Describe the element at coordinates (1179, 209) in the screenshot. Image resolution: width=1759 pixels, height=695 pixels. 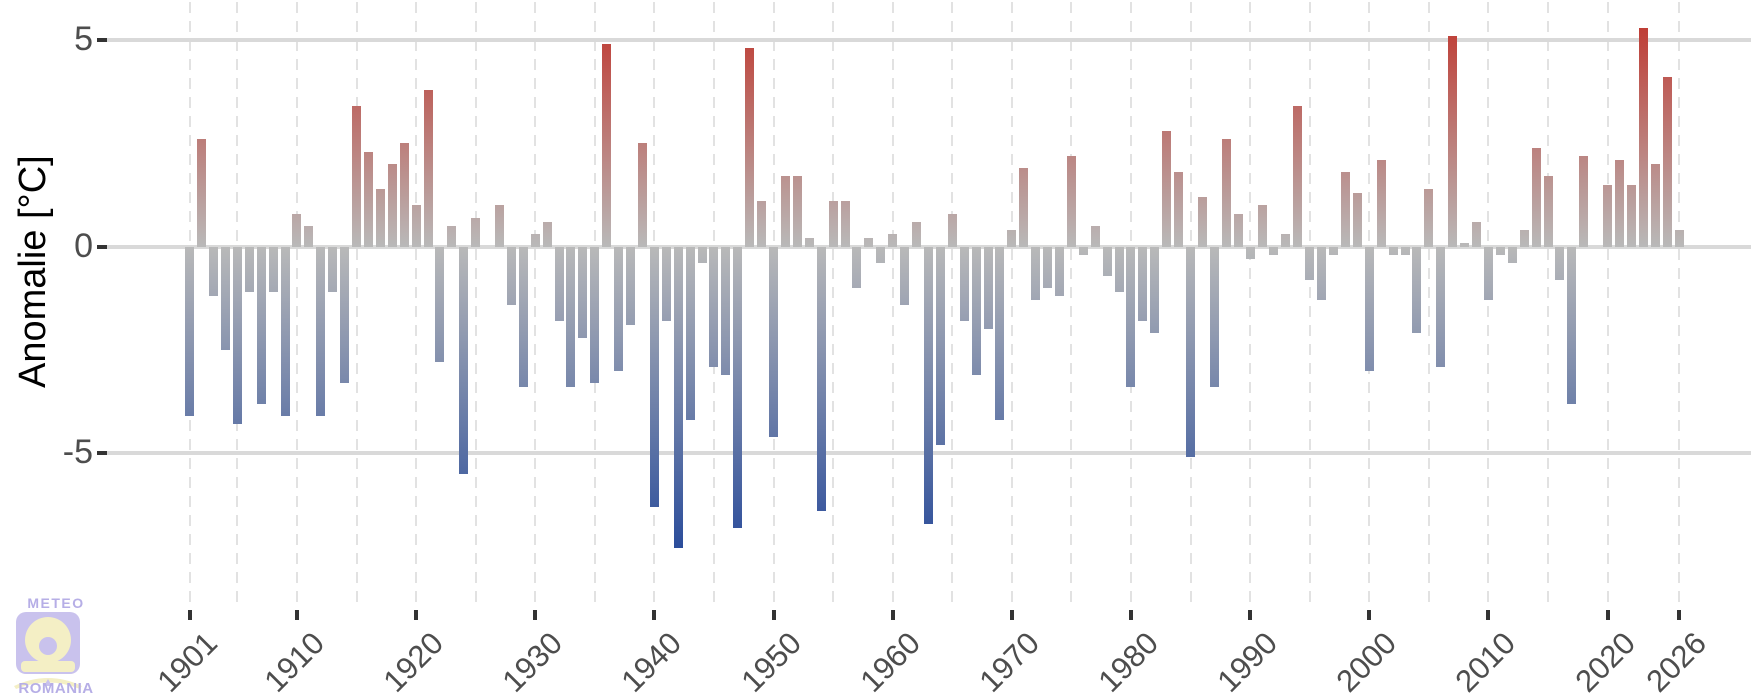
I see `bar-1984` at that location.